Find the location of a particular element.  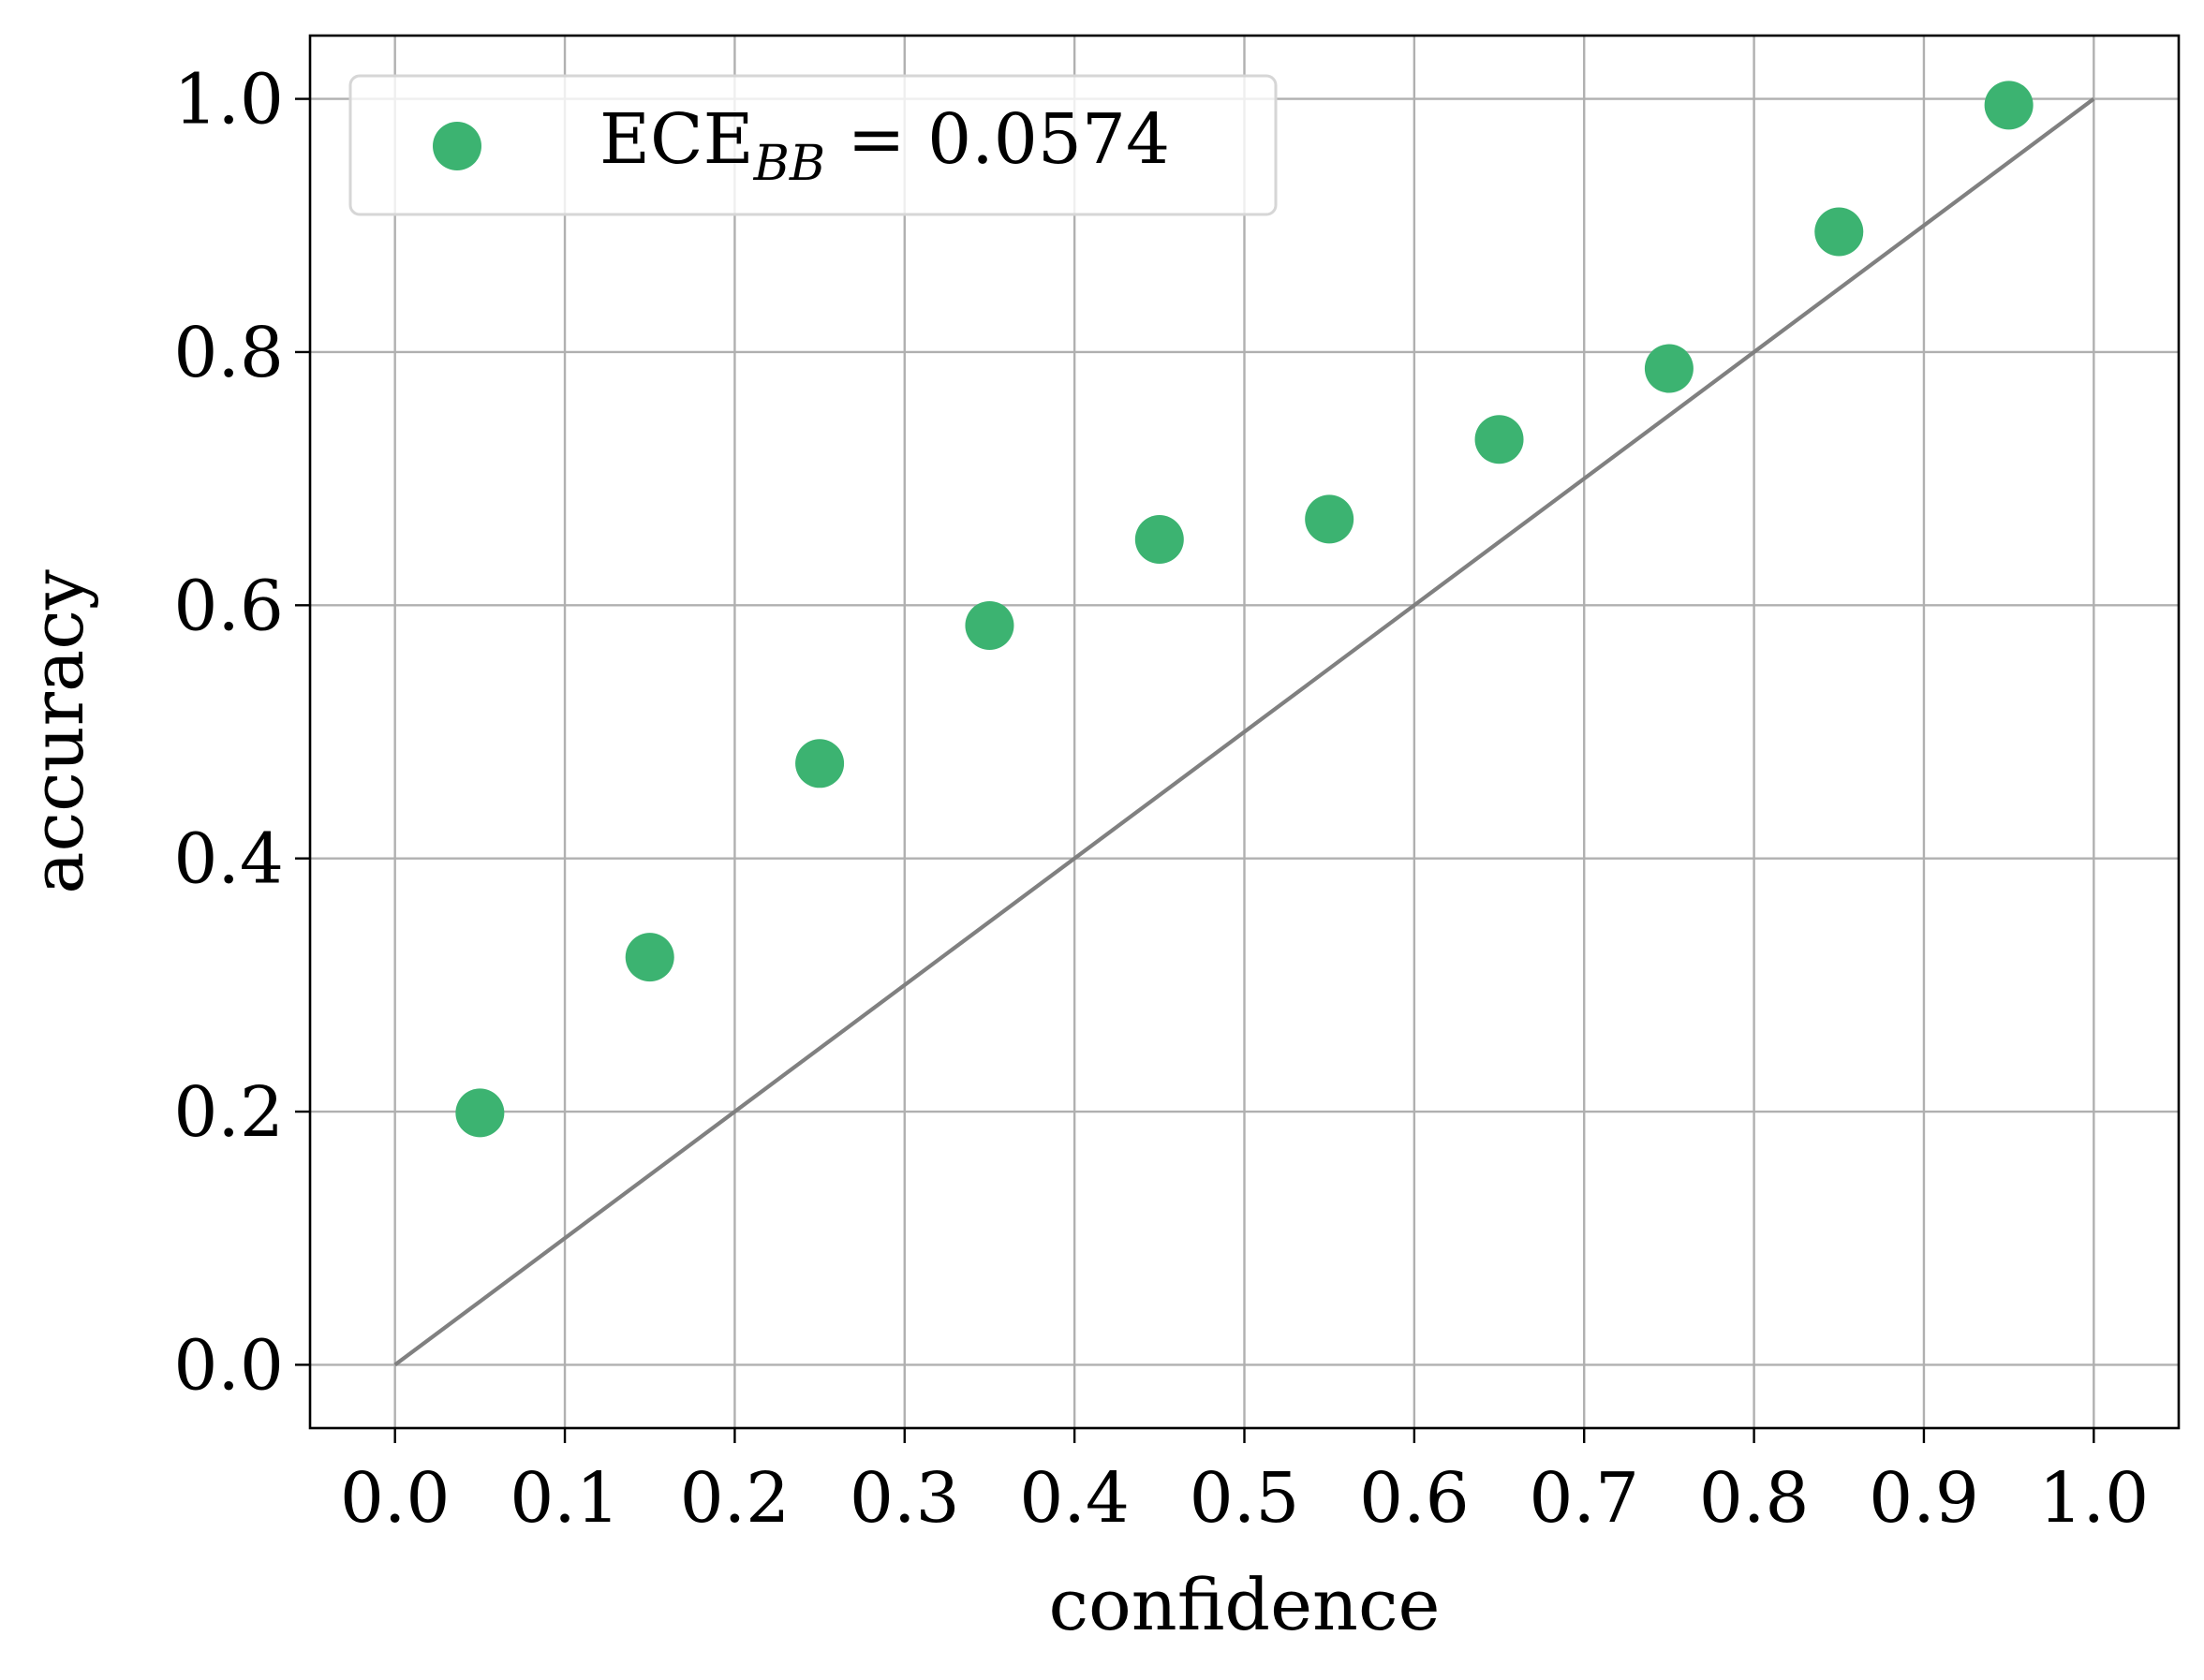

y-axis-ticks: 0.0 0.2 0.4 0.6 0.8 1.0 is located at coordinates (241, 733).